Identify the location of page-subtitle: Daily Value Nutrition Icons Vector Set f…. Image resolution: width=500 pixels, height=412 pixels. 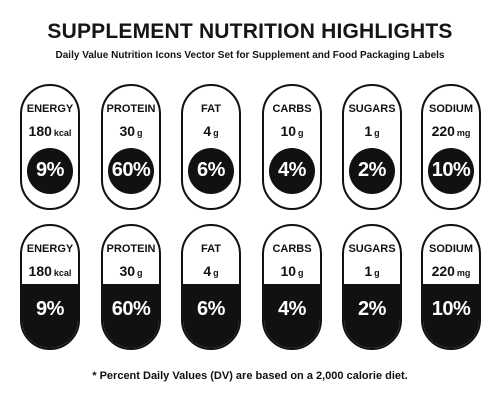
(250, 55).